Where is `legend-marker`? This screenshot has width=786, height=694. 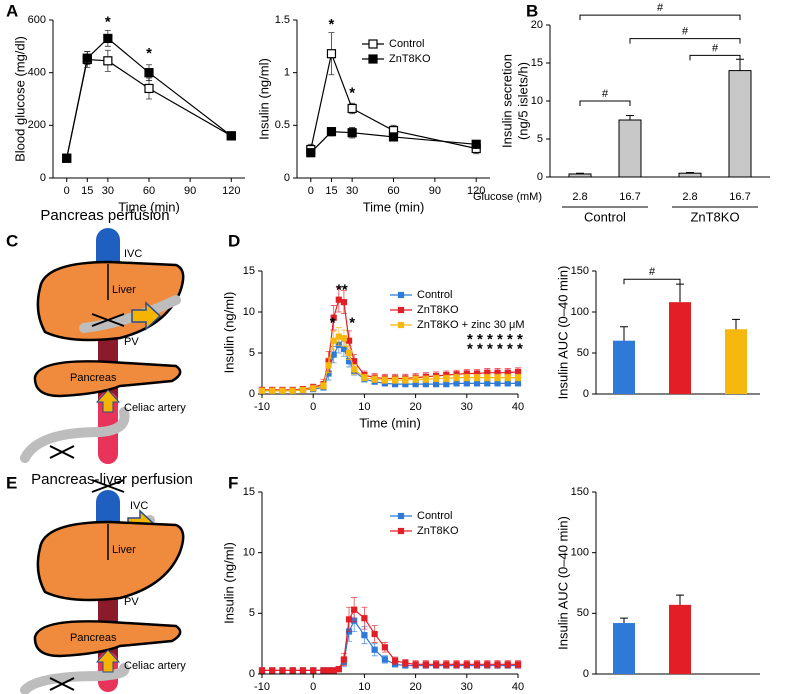 legend-marker is located at coordinates (373, 44).